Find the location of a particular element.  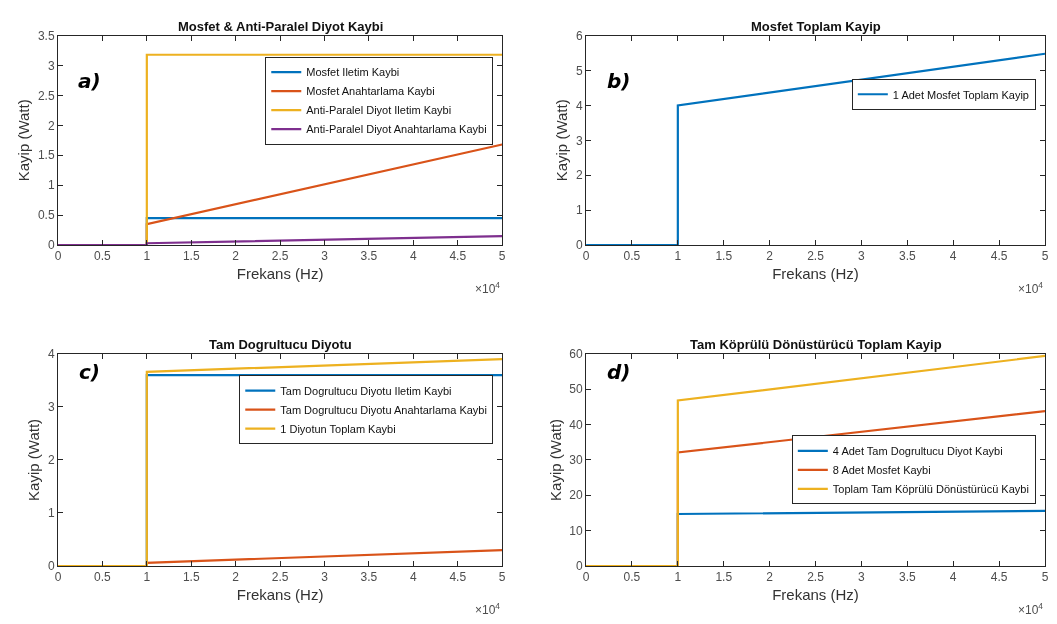

y-tick-label: 2.5 is located at coordinates (46, 95).